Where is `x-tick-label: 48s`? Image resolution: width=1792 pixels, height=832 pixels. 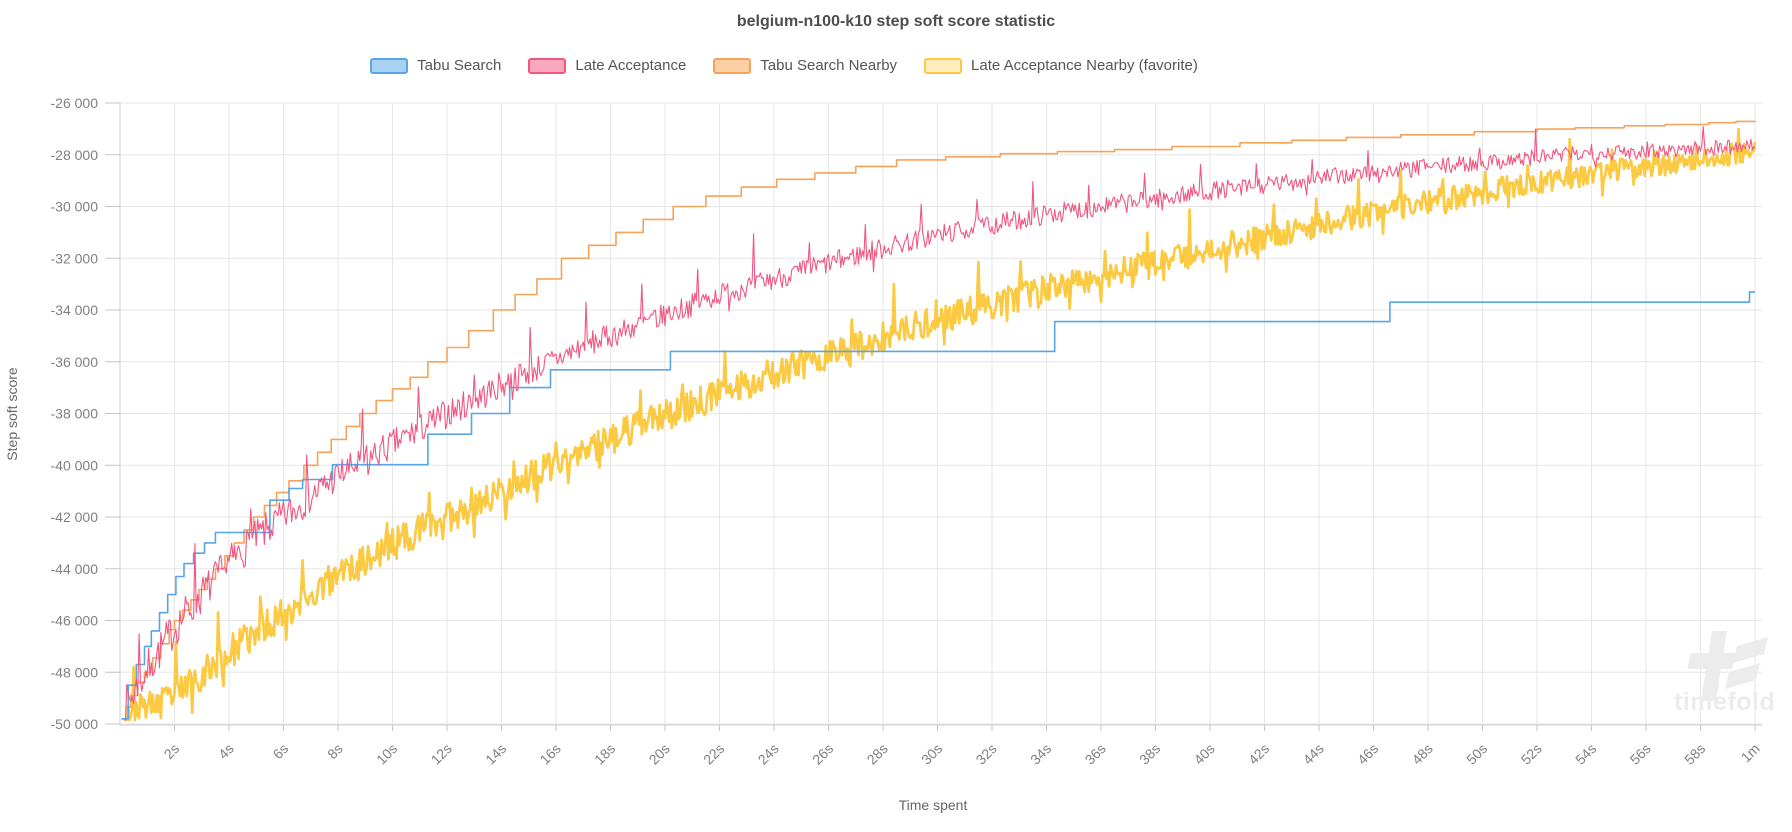 x-tick-label: 48s is located at coordinates (1421, 753).